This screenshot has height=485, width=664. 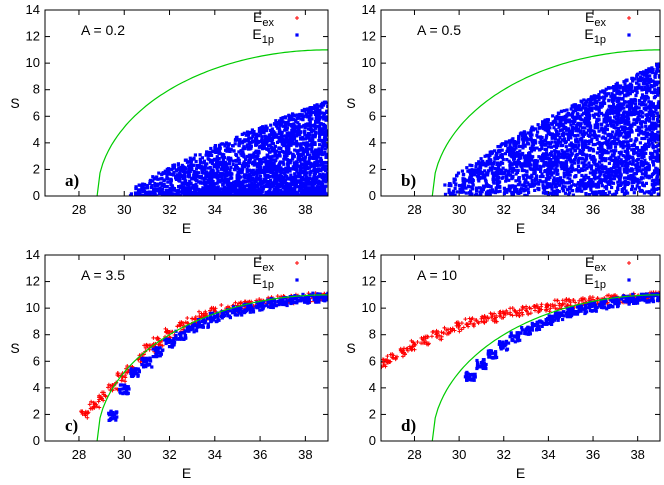 What do you see at coordinates (372, 168) in the screenshot?
I see `panel-b-ytick-label: 2` at bounding box center [372, 168].